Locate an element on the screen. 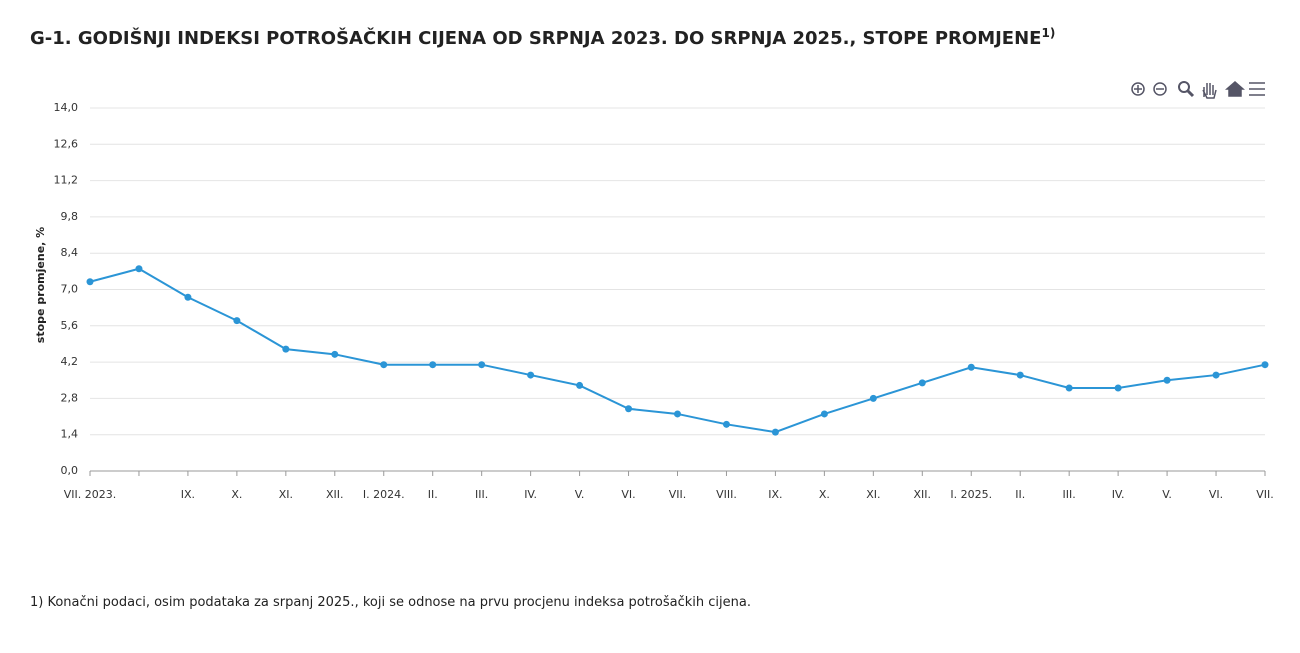  y-tick-label: 14,0 is located at coordinates (66, 107).